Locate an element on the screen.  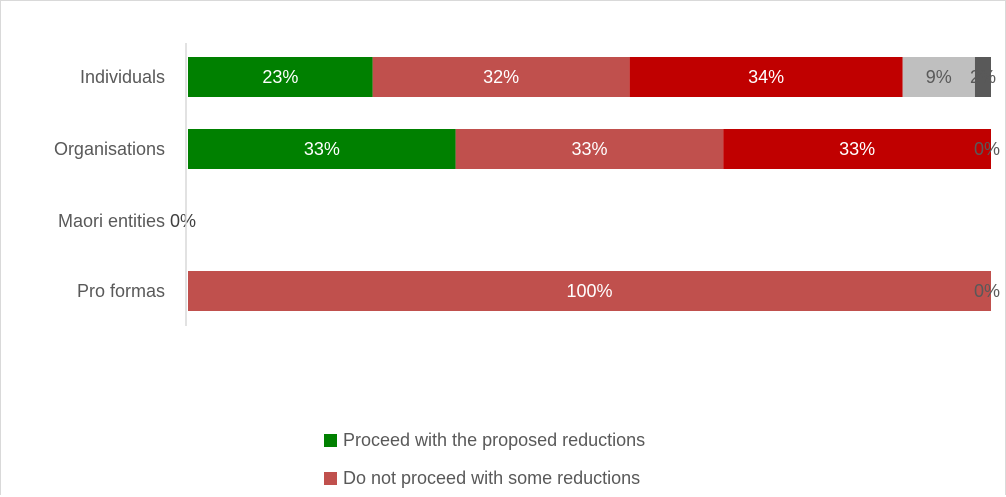
category-label: Pro formas is located at coordinates (121, 291).